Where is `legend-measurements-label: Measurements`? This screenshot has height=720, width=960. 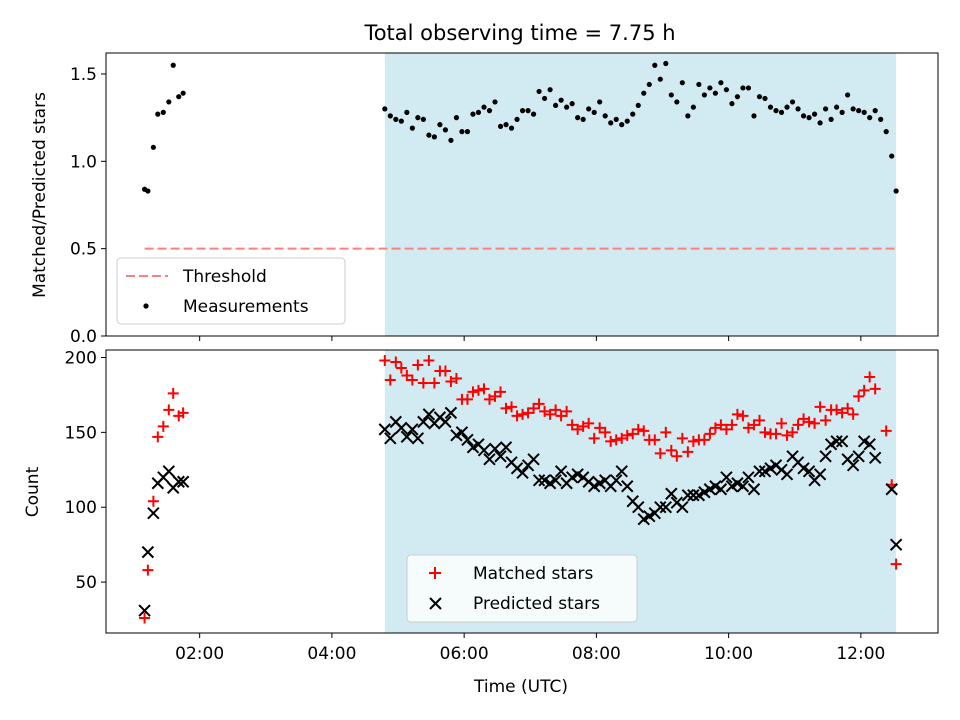
legend-measurements-label: Measurements is located at coordinates (246, 307).